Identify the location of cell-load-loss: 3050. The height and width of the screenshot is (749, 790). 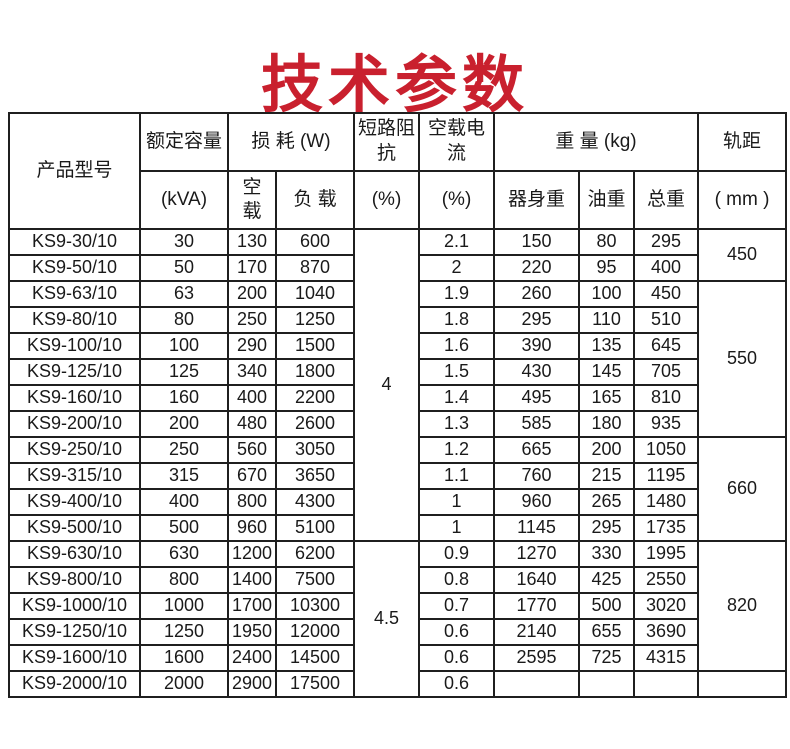
(315, 450).